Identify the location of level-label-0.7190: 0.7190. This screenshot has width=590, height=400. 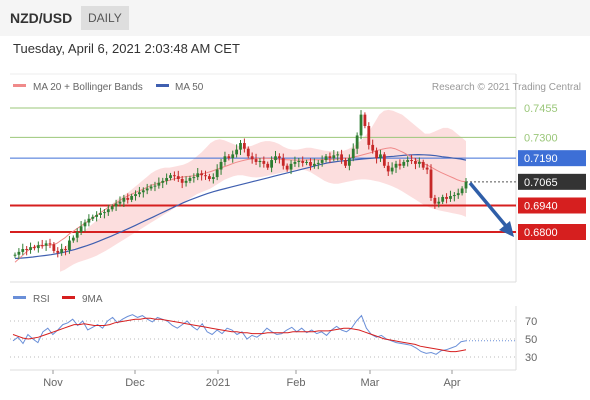
(541, 159).